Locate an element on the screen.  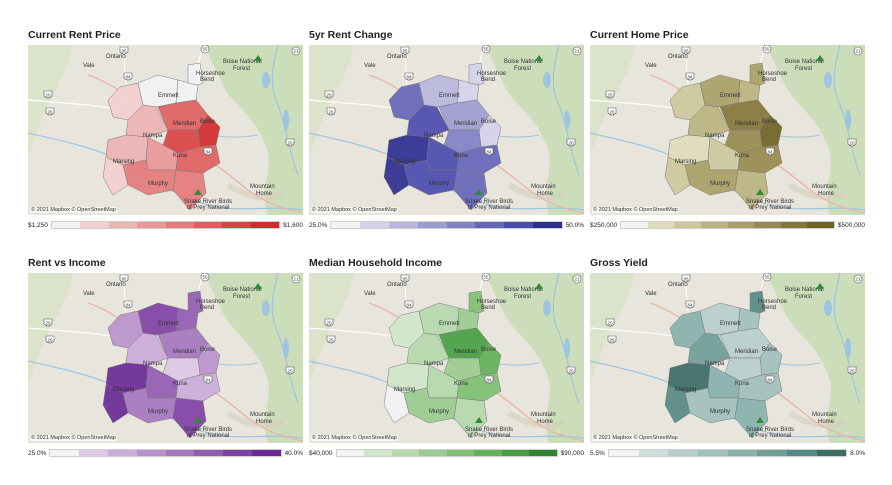
place-label-mountain_home_2: Home is located at coordinates (545, 422).